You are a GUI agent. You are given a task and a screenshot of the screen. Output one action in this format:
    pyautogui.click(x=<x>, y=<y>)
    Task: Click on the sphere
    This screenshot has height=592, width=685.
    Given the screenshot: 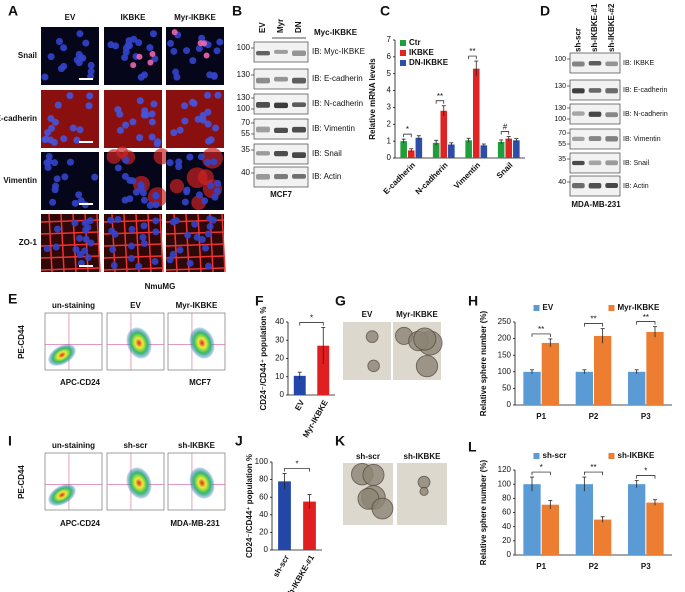 What is the action you would take?
    pyautogui.click(x=425, y=339)
    